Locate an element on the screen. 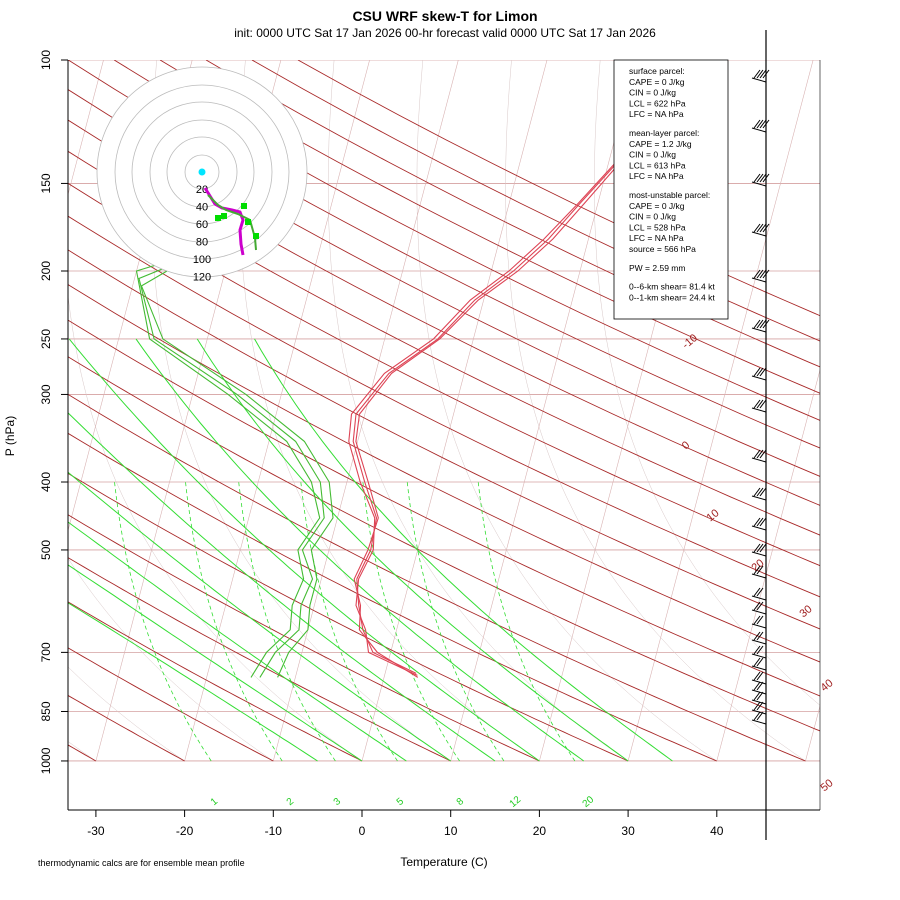  dewpoint-line is located at coordinates (231, 451).